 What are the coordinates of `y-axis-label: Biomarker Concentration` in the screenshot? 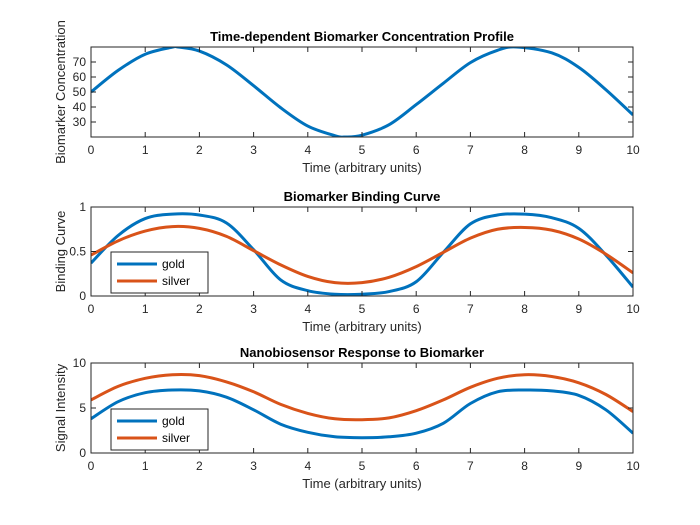 It's located at (60, 92).